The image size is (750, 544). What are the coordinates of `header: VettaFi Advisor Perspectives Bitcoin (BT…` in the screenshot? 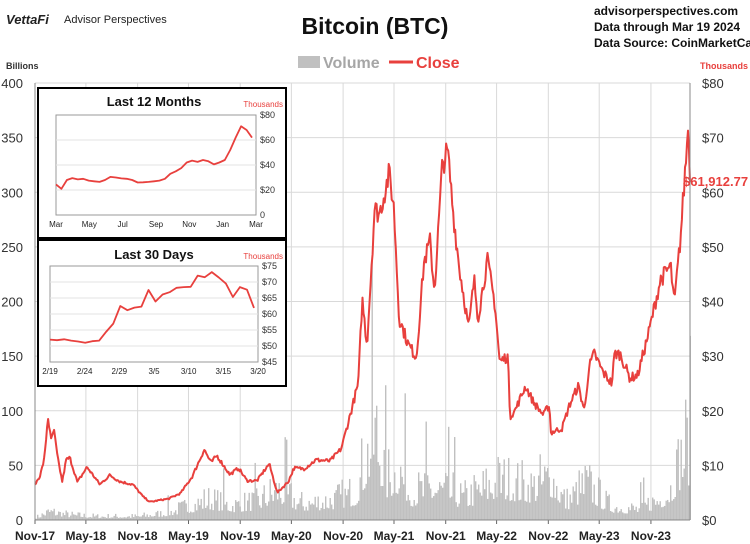 It's located at (378, 27).